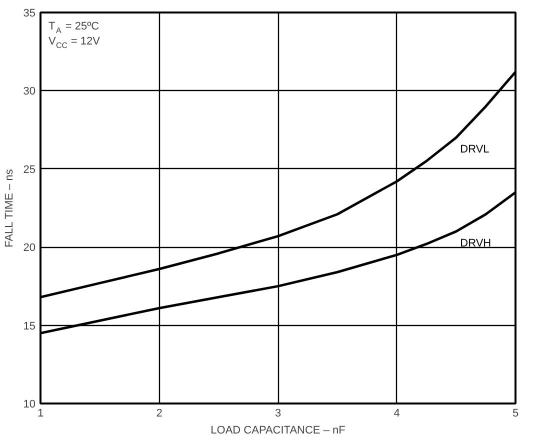 This screenshot has width=540, height=439. I want to click on x-tick-label: 4, so click(397, 414).